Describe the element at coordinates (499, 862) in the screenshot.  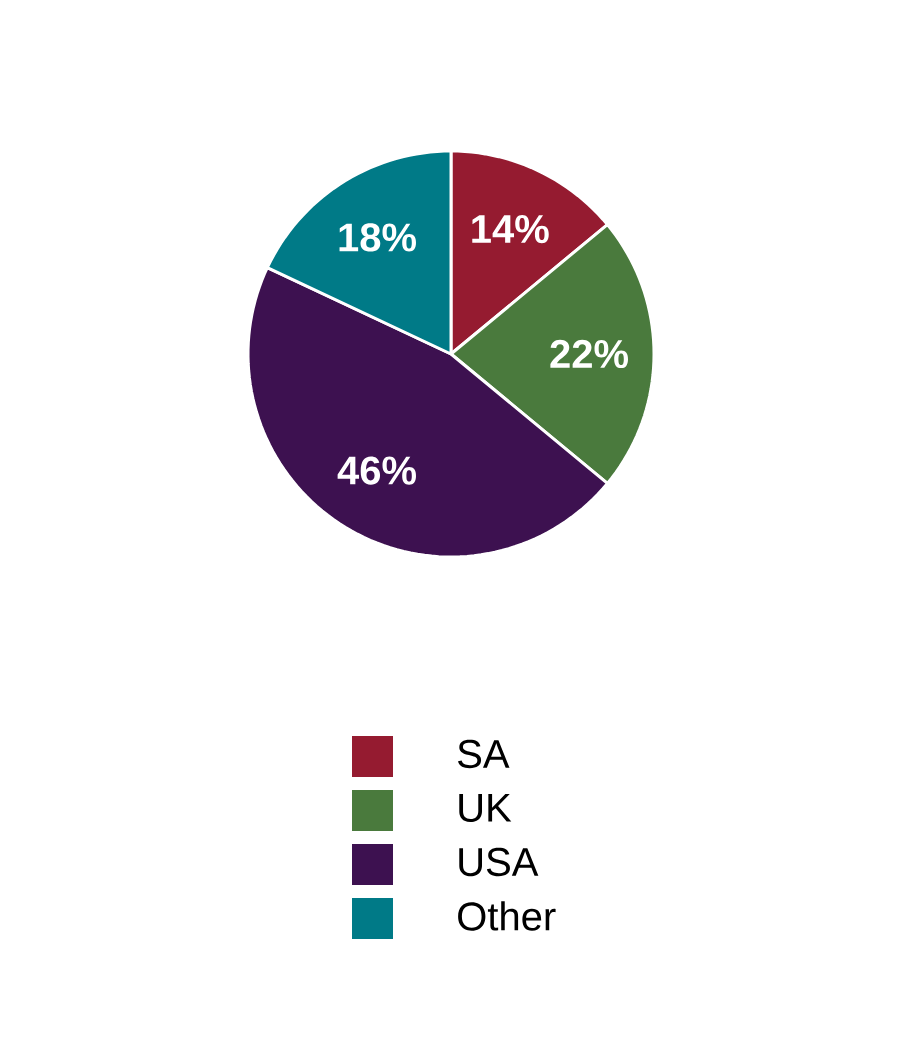
I see `legend-label: USA` at that location.